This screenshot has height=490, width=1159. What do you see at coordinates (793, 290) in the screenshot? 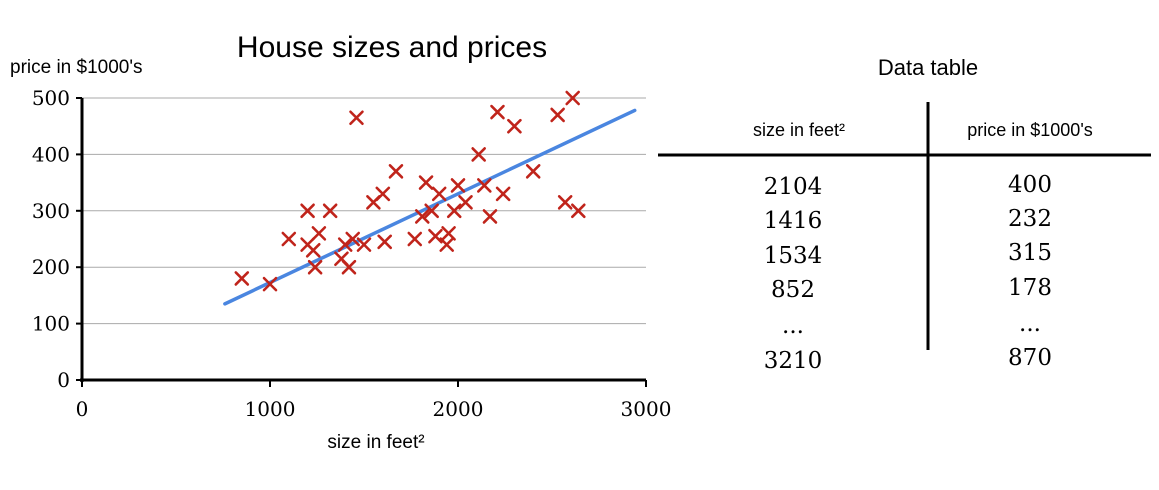
I see `table-cell-size: 852` at bounding box center [793, 290].